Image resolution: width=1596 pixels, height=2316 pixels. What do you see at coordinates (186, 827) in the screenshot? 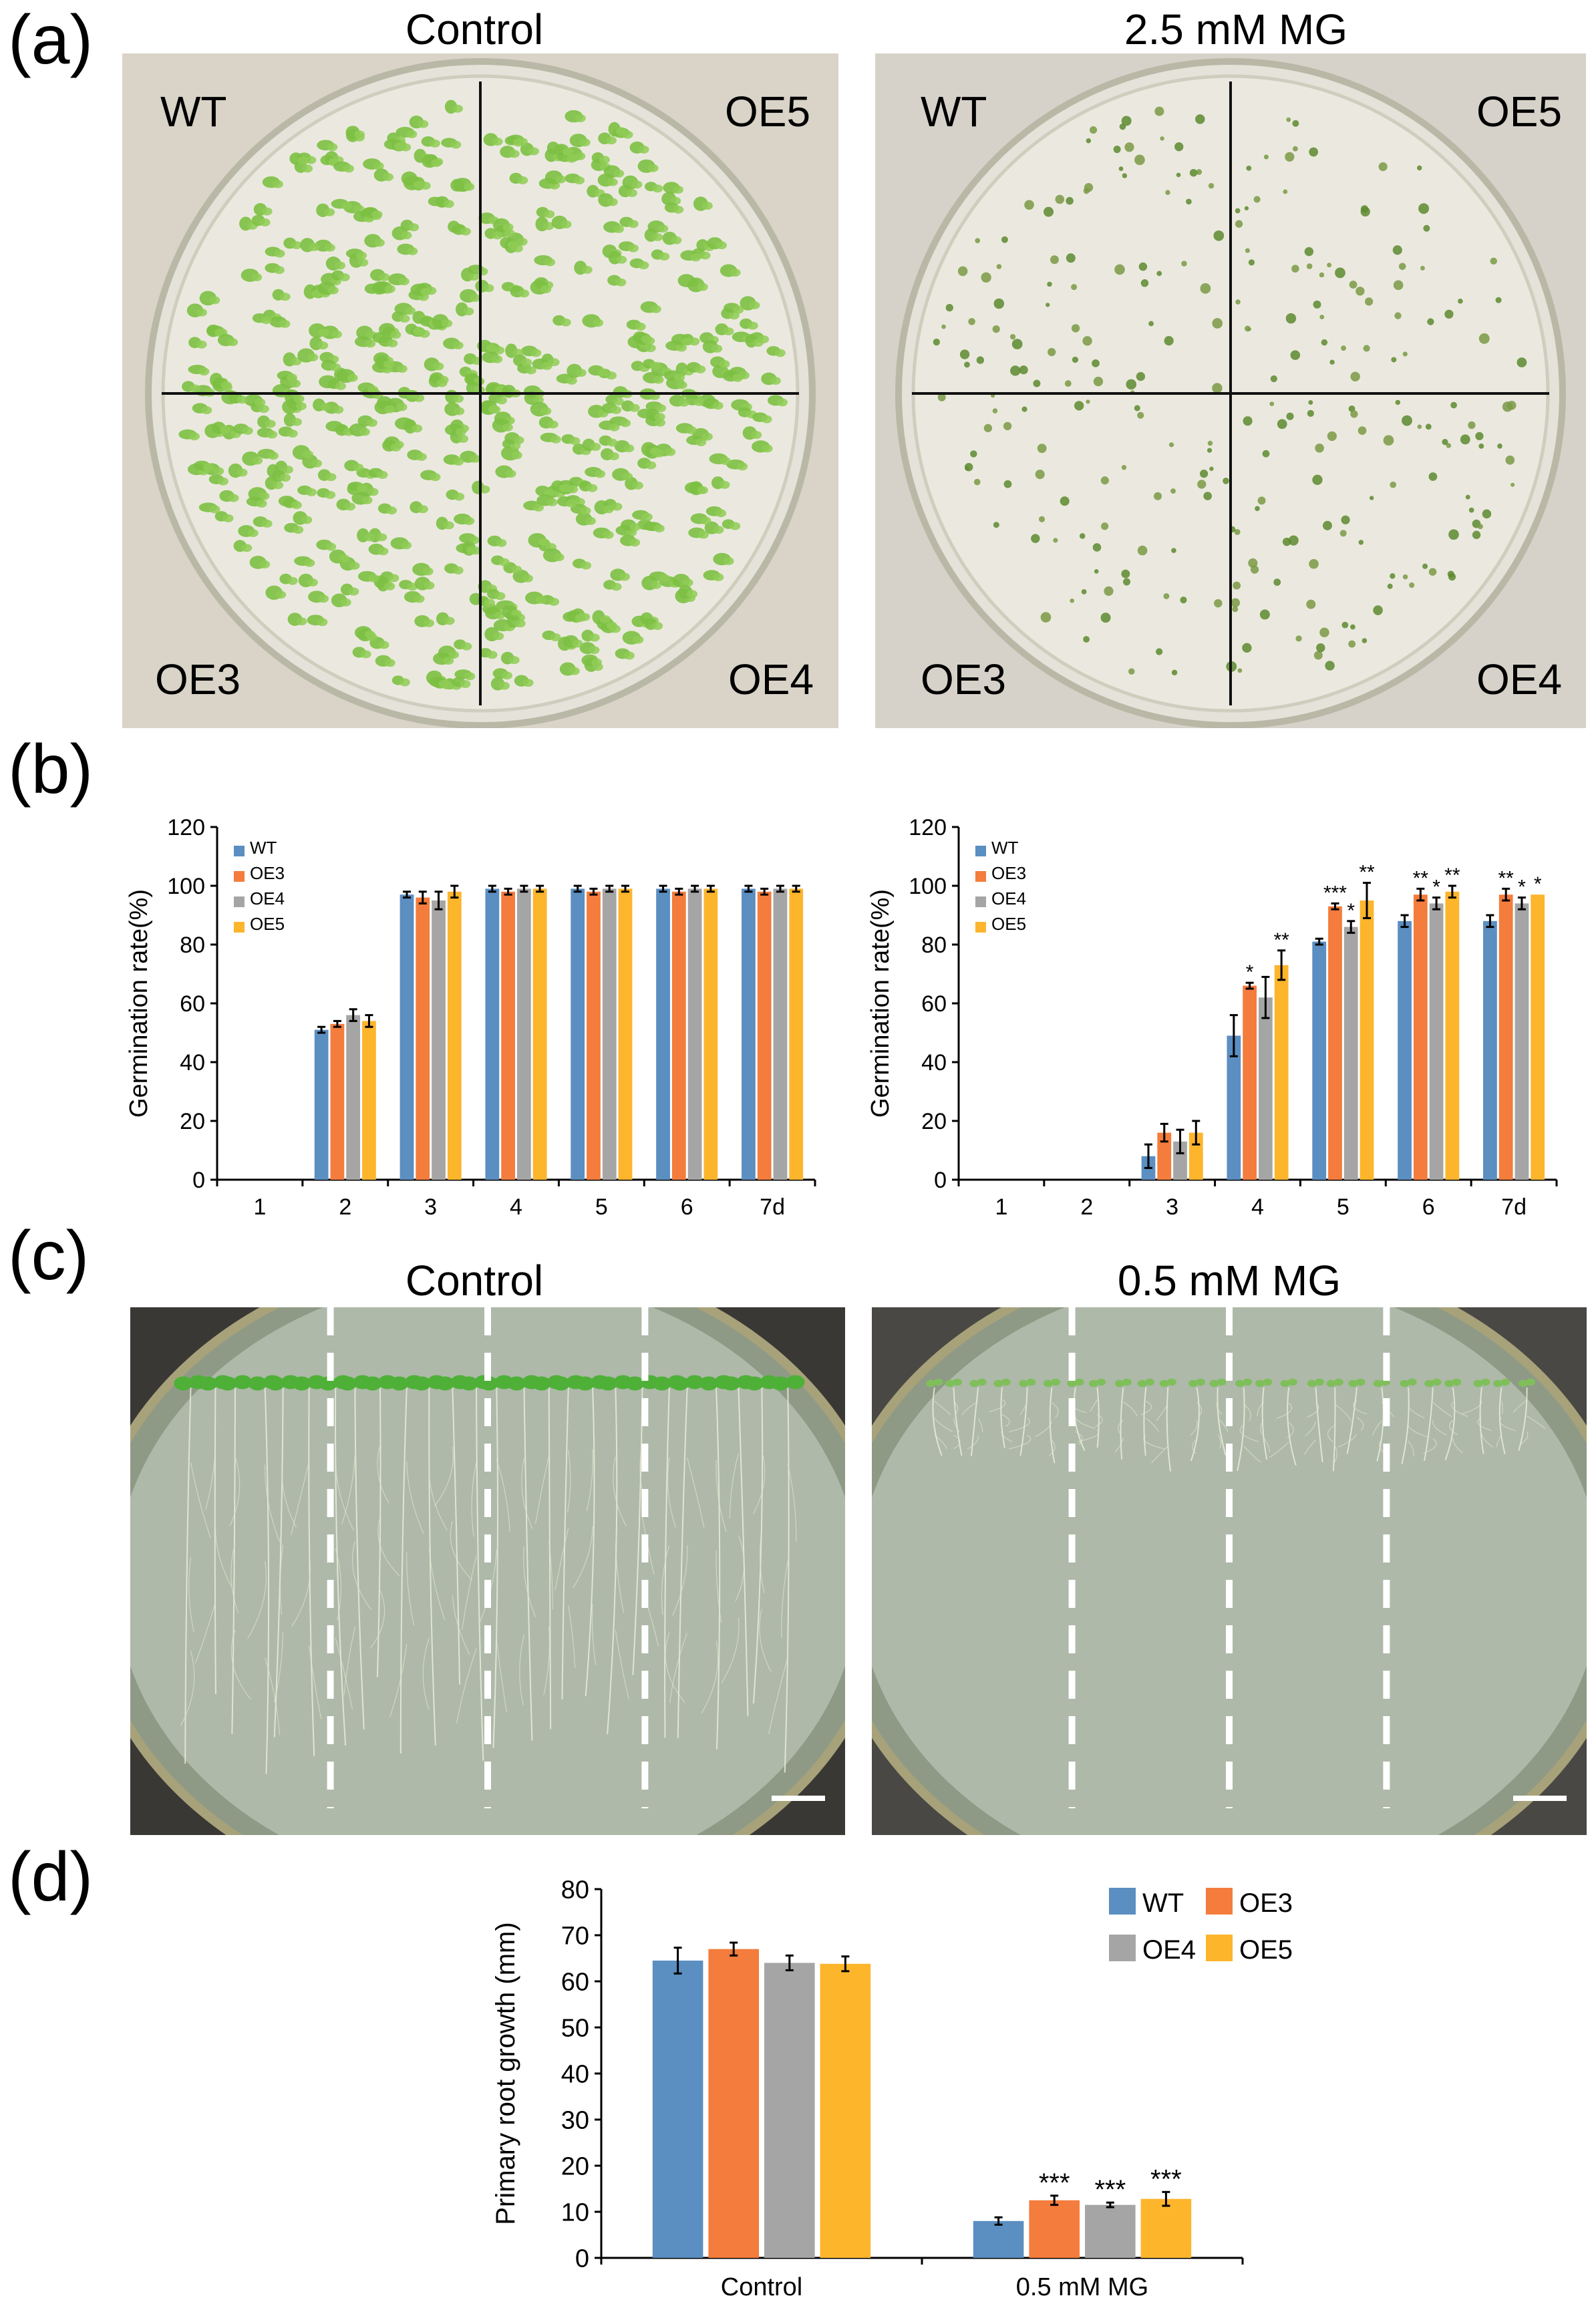
I see `y-tick-label: 120` at bounding box center [186, 827].